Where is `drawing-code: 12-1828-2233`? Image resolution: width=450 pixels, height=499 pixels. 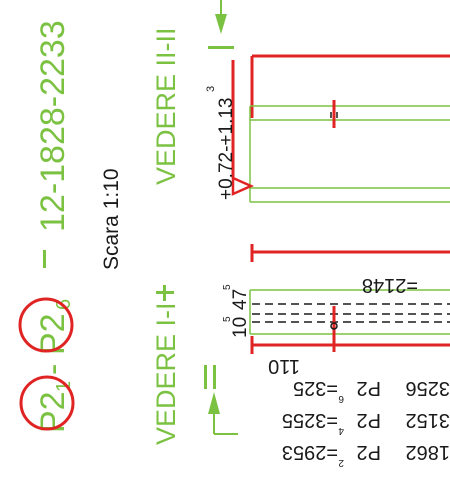
drawing-code: 12-1828-2233 is located at coordinates (53, 126).